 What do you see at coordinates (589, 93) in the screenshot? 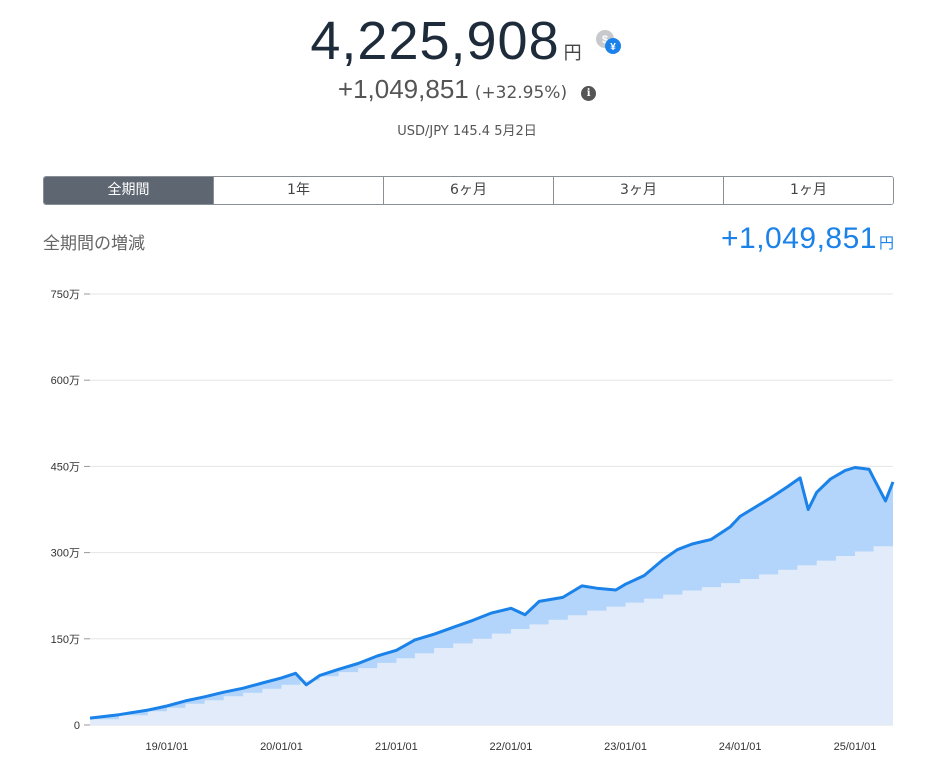
I see `info-icon: i` at bounding box center [589, 93].